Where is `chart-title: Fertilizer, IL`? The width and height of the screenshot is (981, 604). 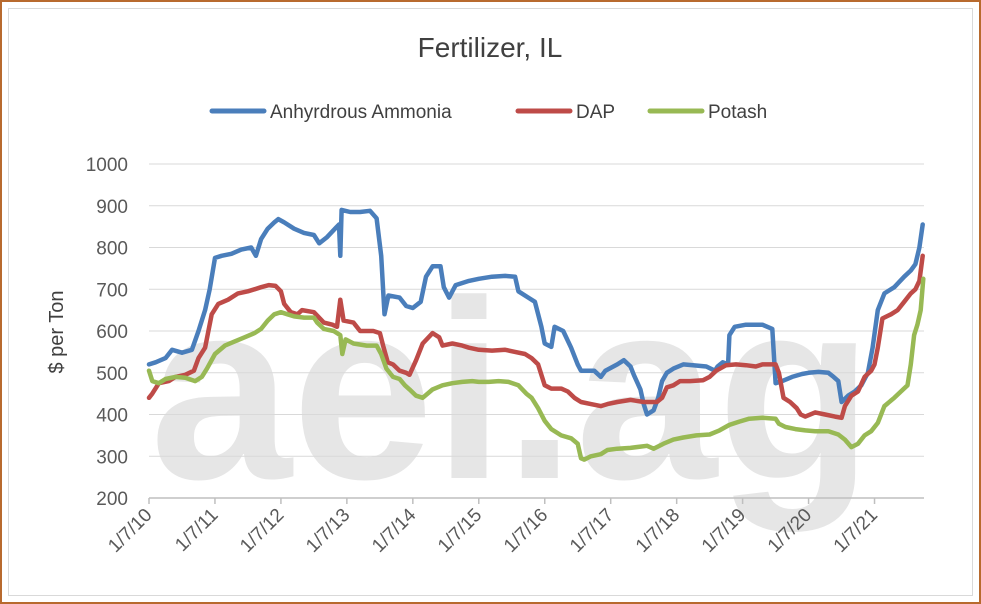
chart-title: Fertilizer, IL is located at coordinates (490, 47).